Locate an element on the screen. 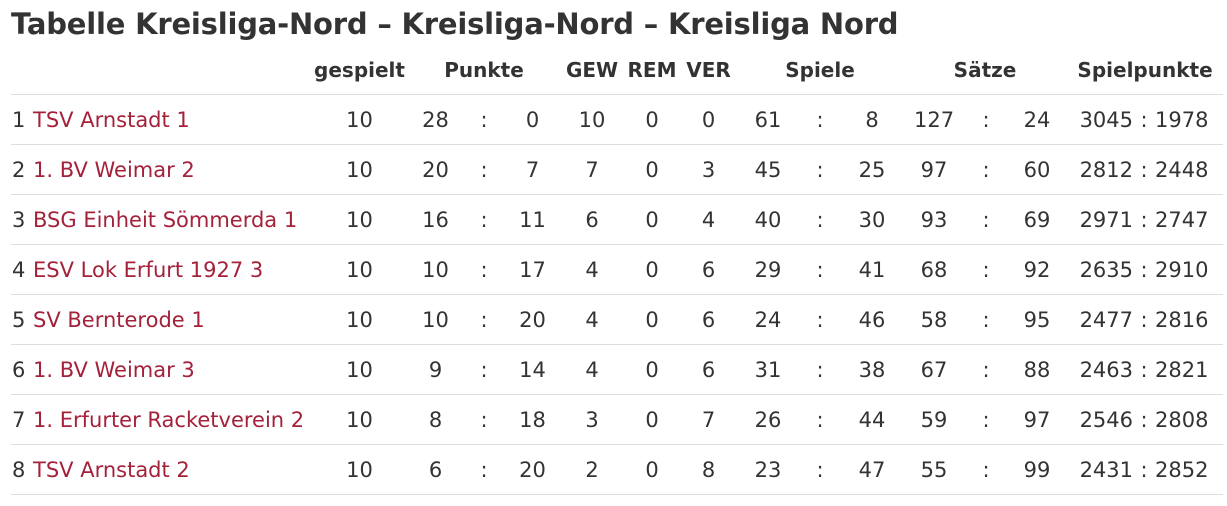 The width and height of the screenshot is (1227, 506). team-link: 1. BV Weimar 2 is located at coordinates (114, 169).